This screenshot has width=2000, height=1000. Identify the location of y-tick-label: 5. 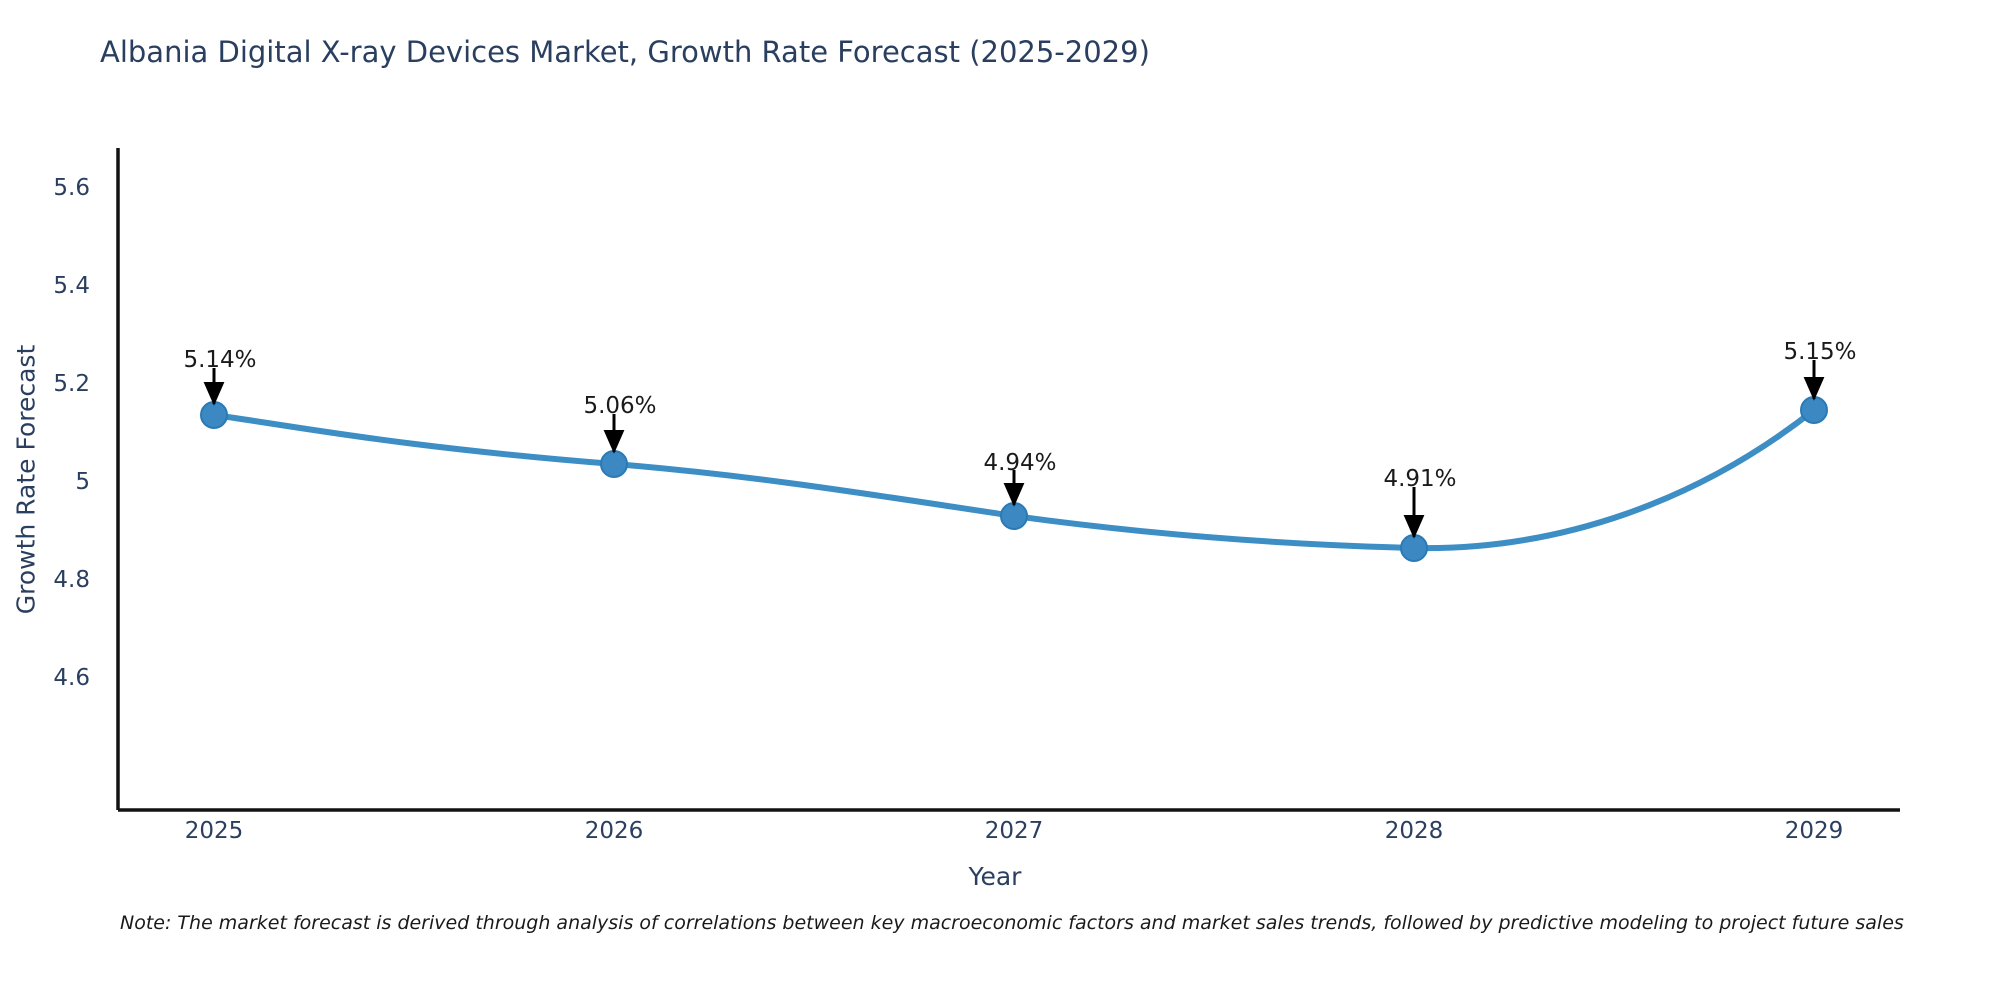
(82, 482).